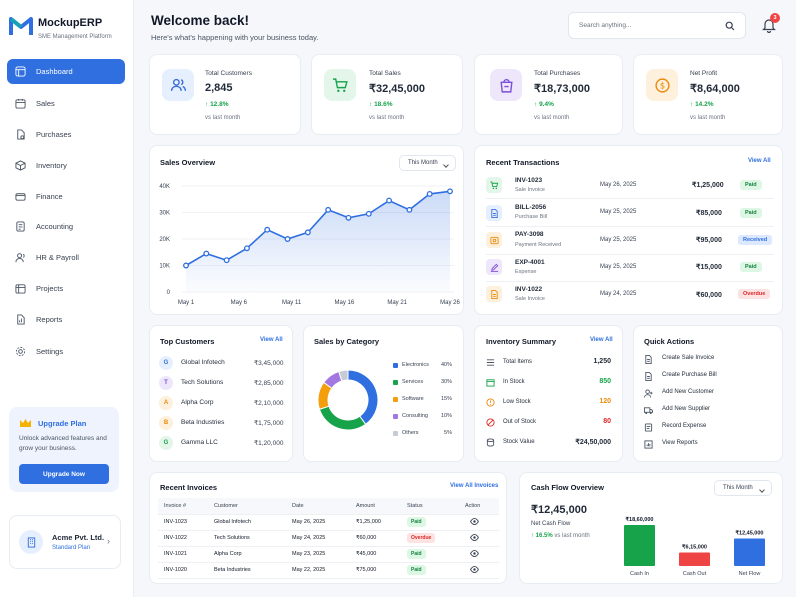 This screenshot has width=796, height=597. Describe the element at coordinates (743, 488) in the screenshot. I see `cash-flow-period-select: This Month` at that location.